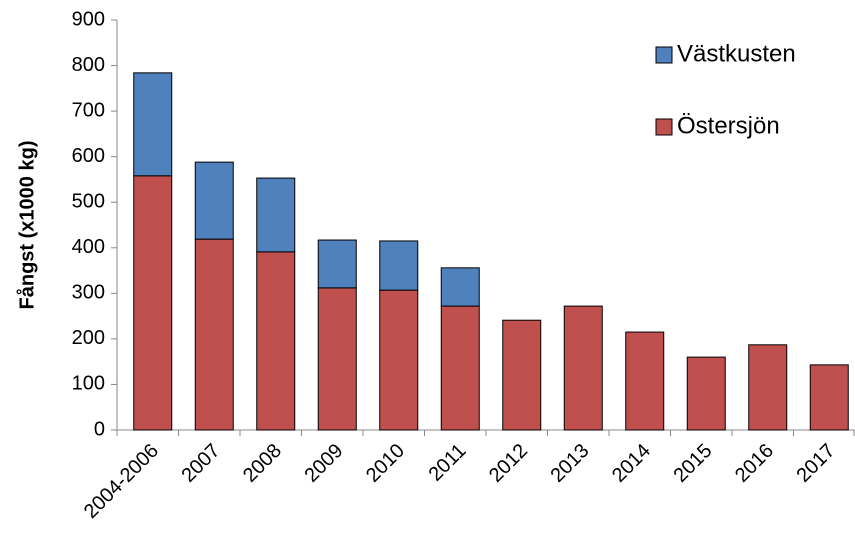 The height and width of the screenshot is (556, 855). What do you see at coordinates (323, 463) in the screenshot?
I see `x-tick-label: 2009` at bounding box center [323, 463].